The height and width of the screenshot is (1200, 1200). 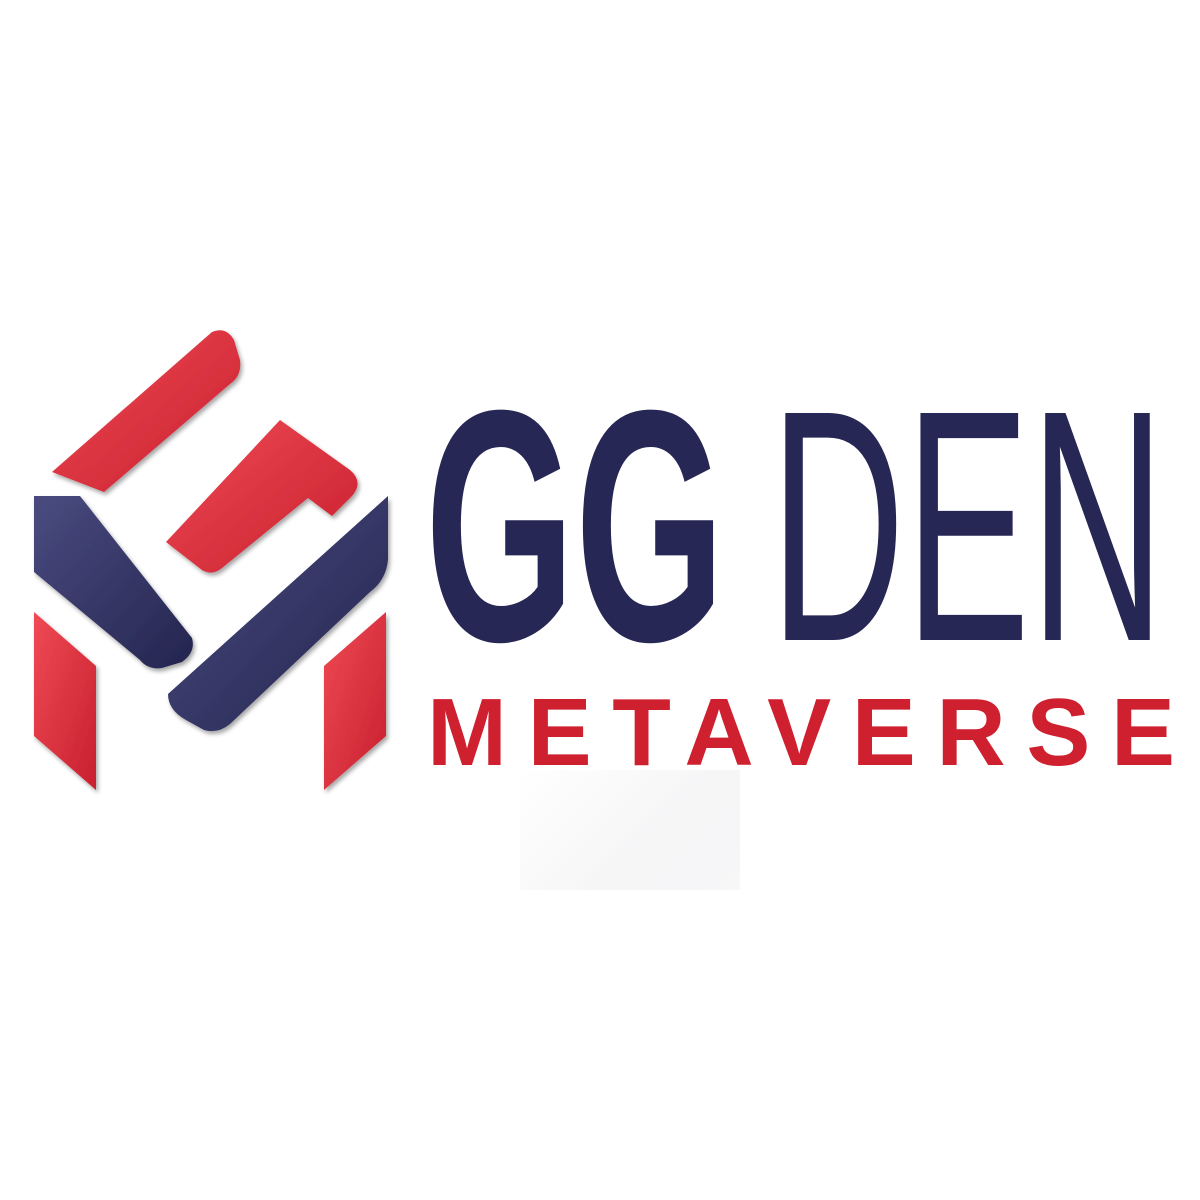 What do you see at coordinates (146, 411) in the screenshot?
I see `emblem-red-bar-top-left` at bounding box center [146, 411].